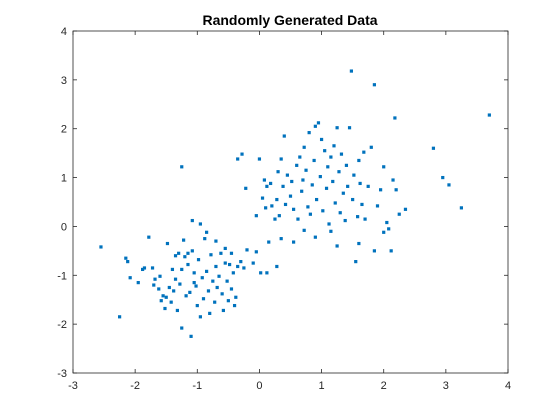 The width and height of the screenshot is (560, 420). I want to click on x-tick-label: 2, so click(384, 386).